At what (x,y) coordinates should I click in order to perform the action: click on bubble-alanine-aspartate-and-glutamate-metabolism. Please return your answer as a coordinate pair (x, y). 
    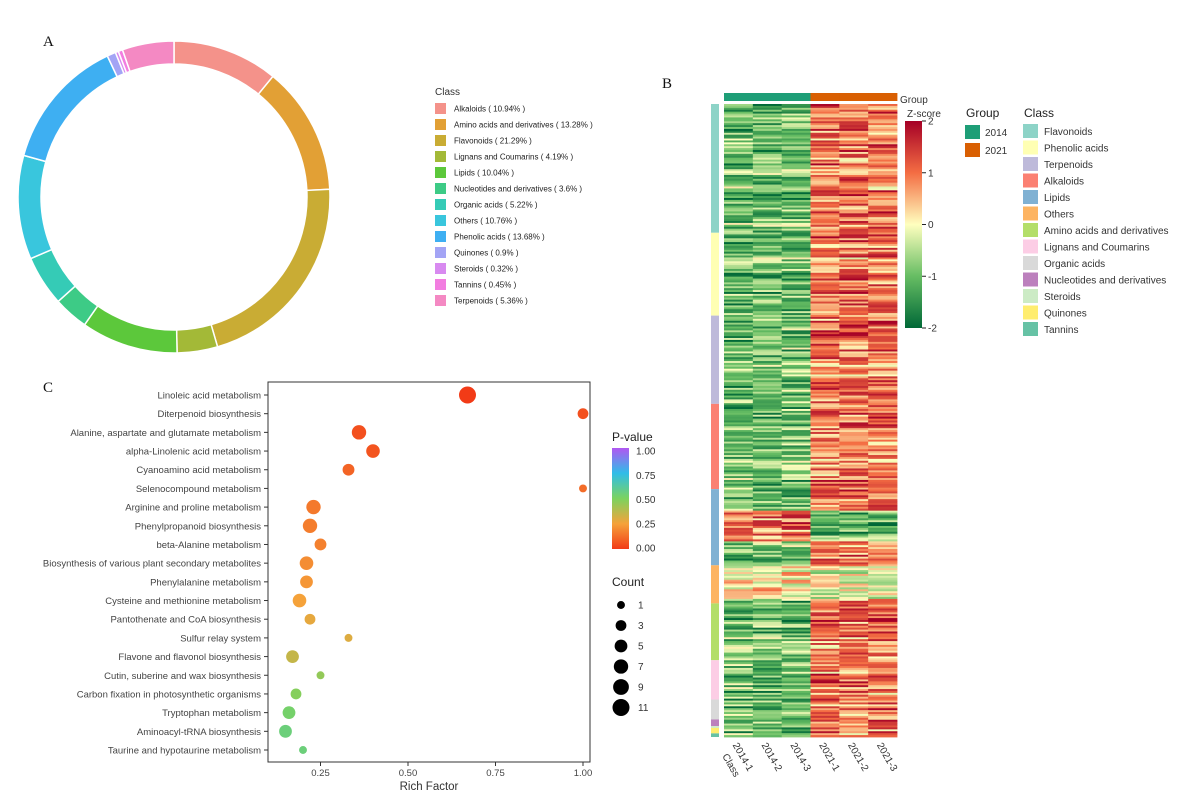
    Looking at the image, I should click on (359, 432).